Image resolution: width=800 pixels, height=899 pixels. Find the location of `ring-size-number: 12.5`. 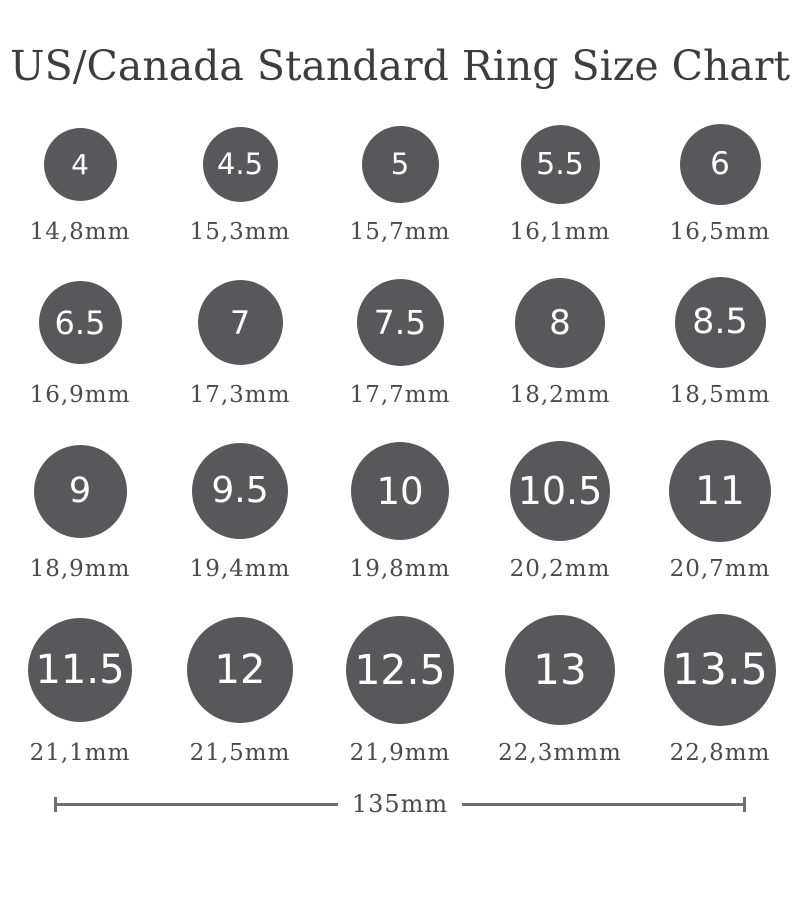

ring-size-number: 12.5 is located at coordinates (400, 669).